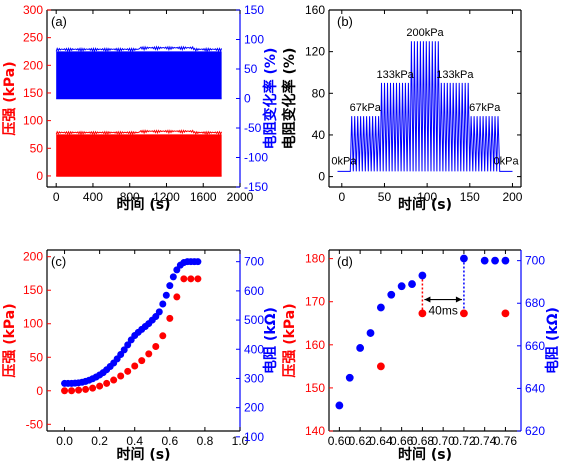 This screenshot has height=467, width=568. I want to click on y-tick-label: 40, so click(319, 135).